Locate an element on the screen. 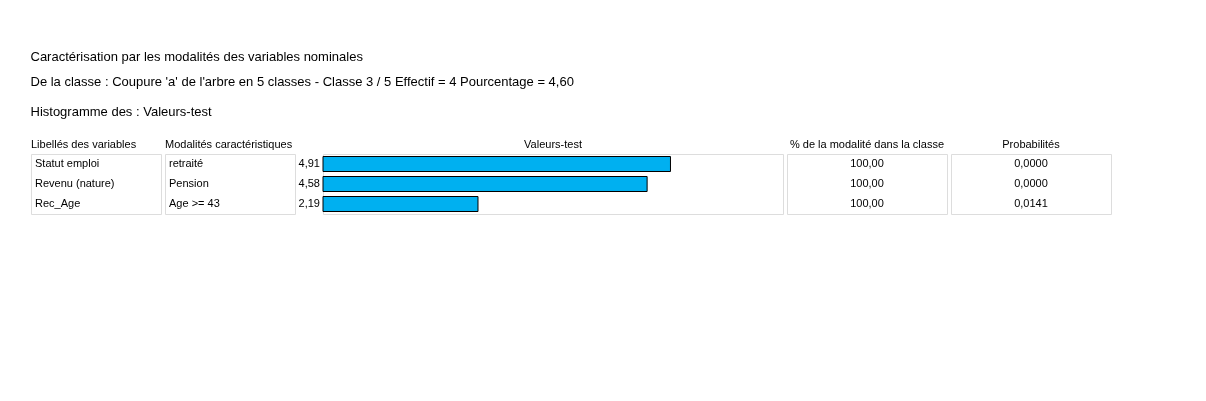 This screenshot has height=401, width=1206. text: Age >= 43 is located at coordinates (194, 203).